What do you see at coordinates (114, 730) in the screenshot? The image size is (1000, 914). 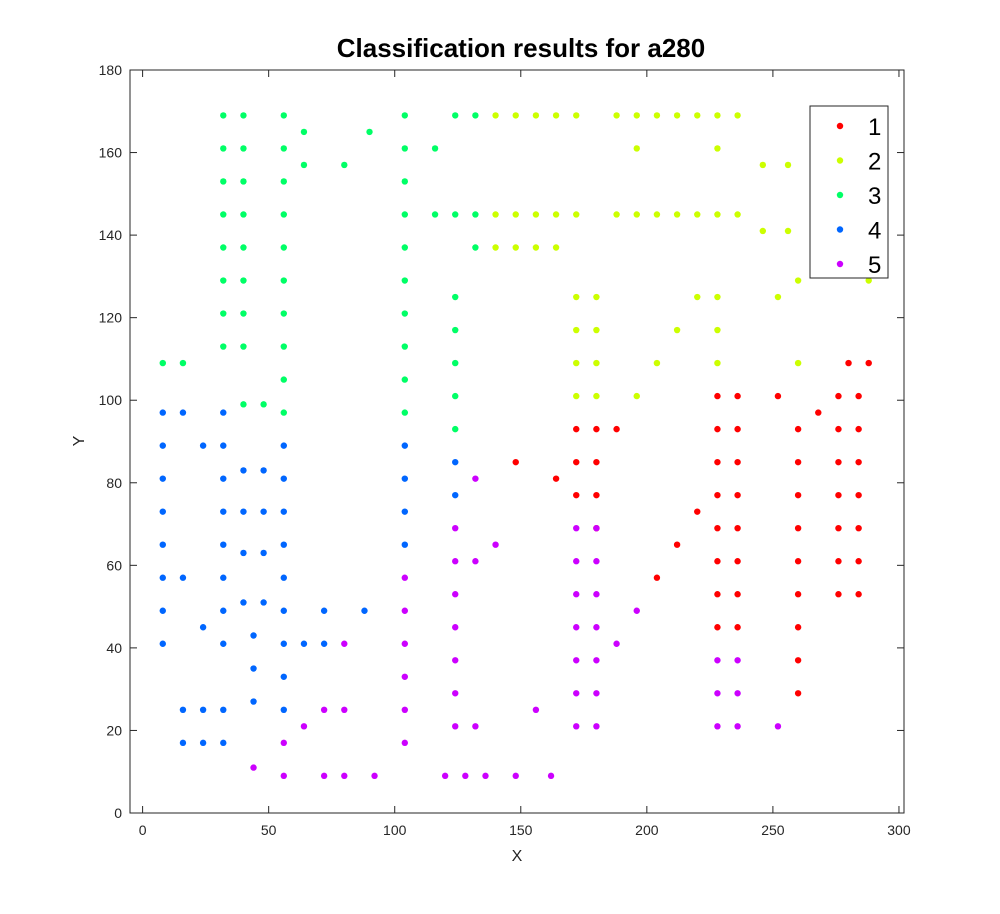 I see `y-tick-label: 20` at bounding box center [114, 730].